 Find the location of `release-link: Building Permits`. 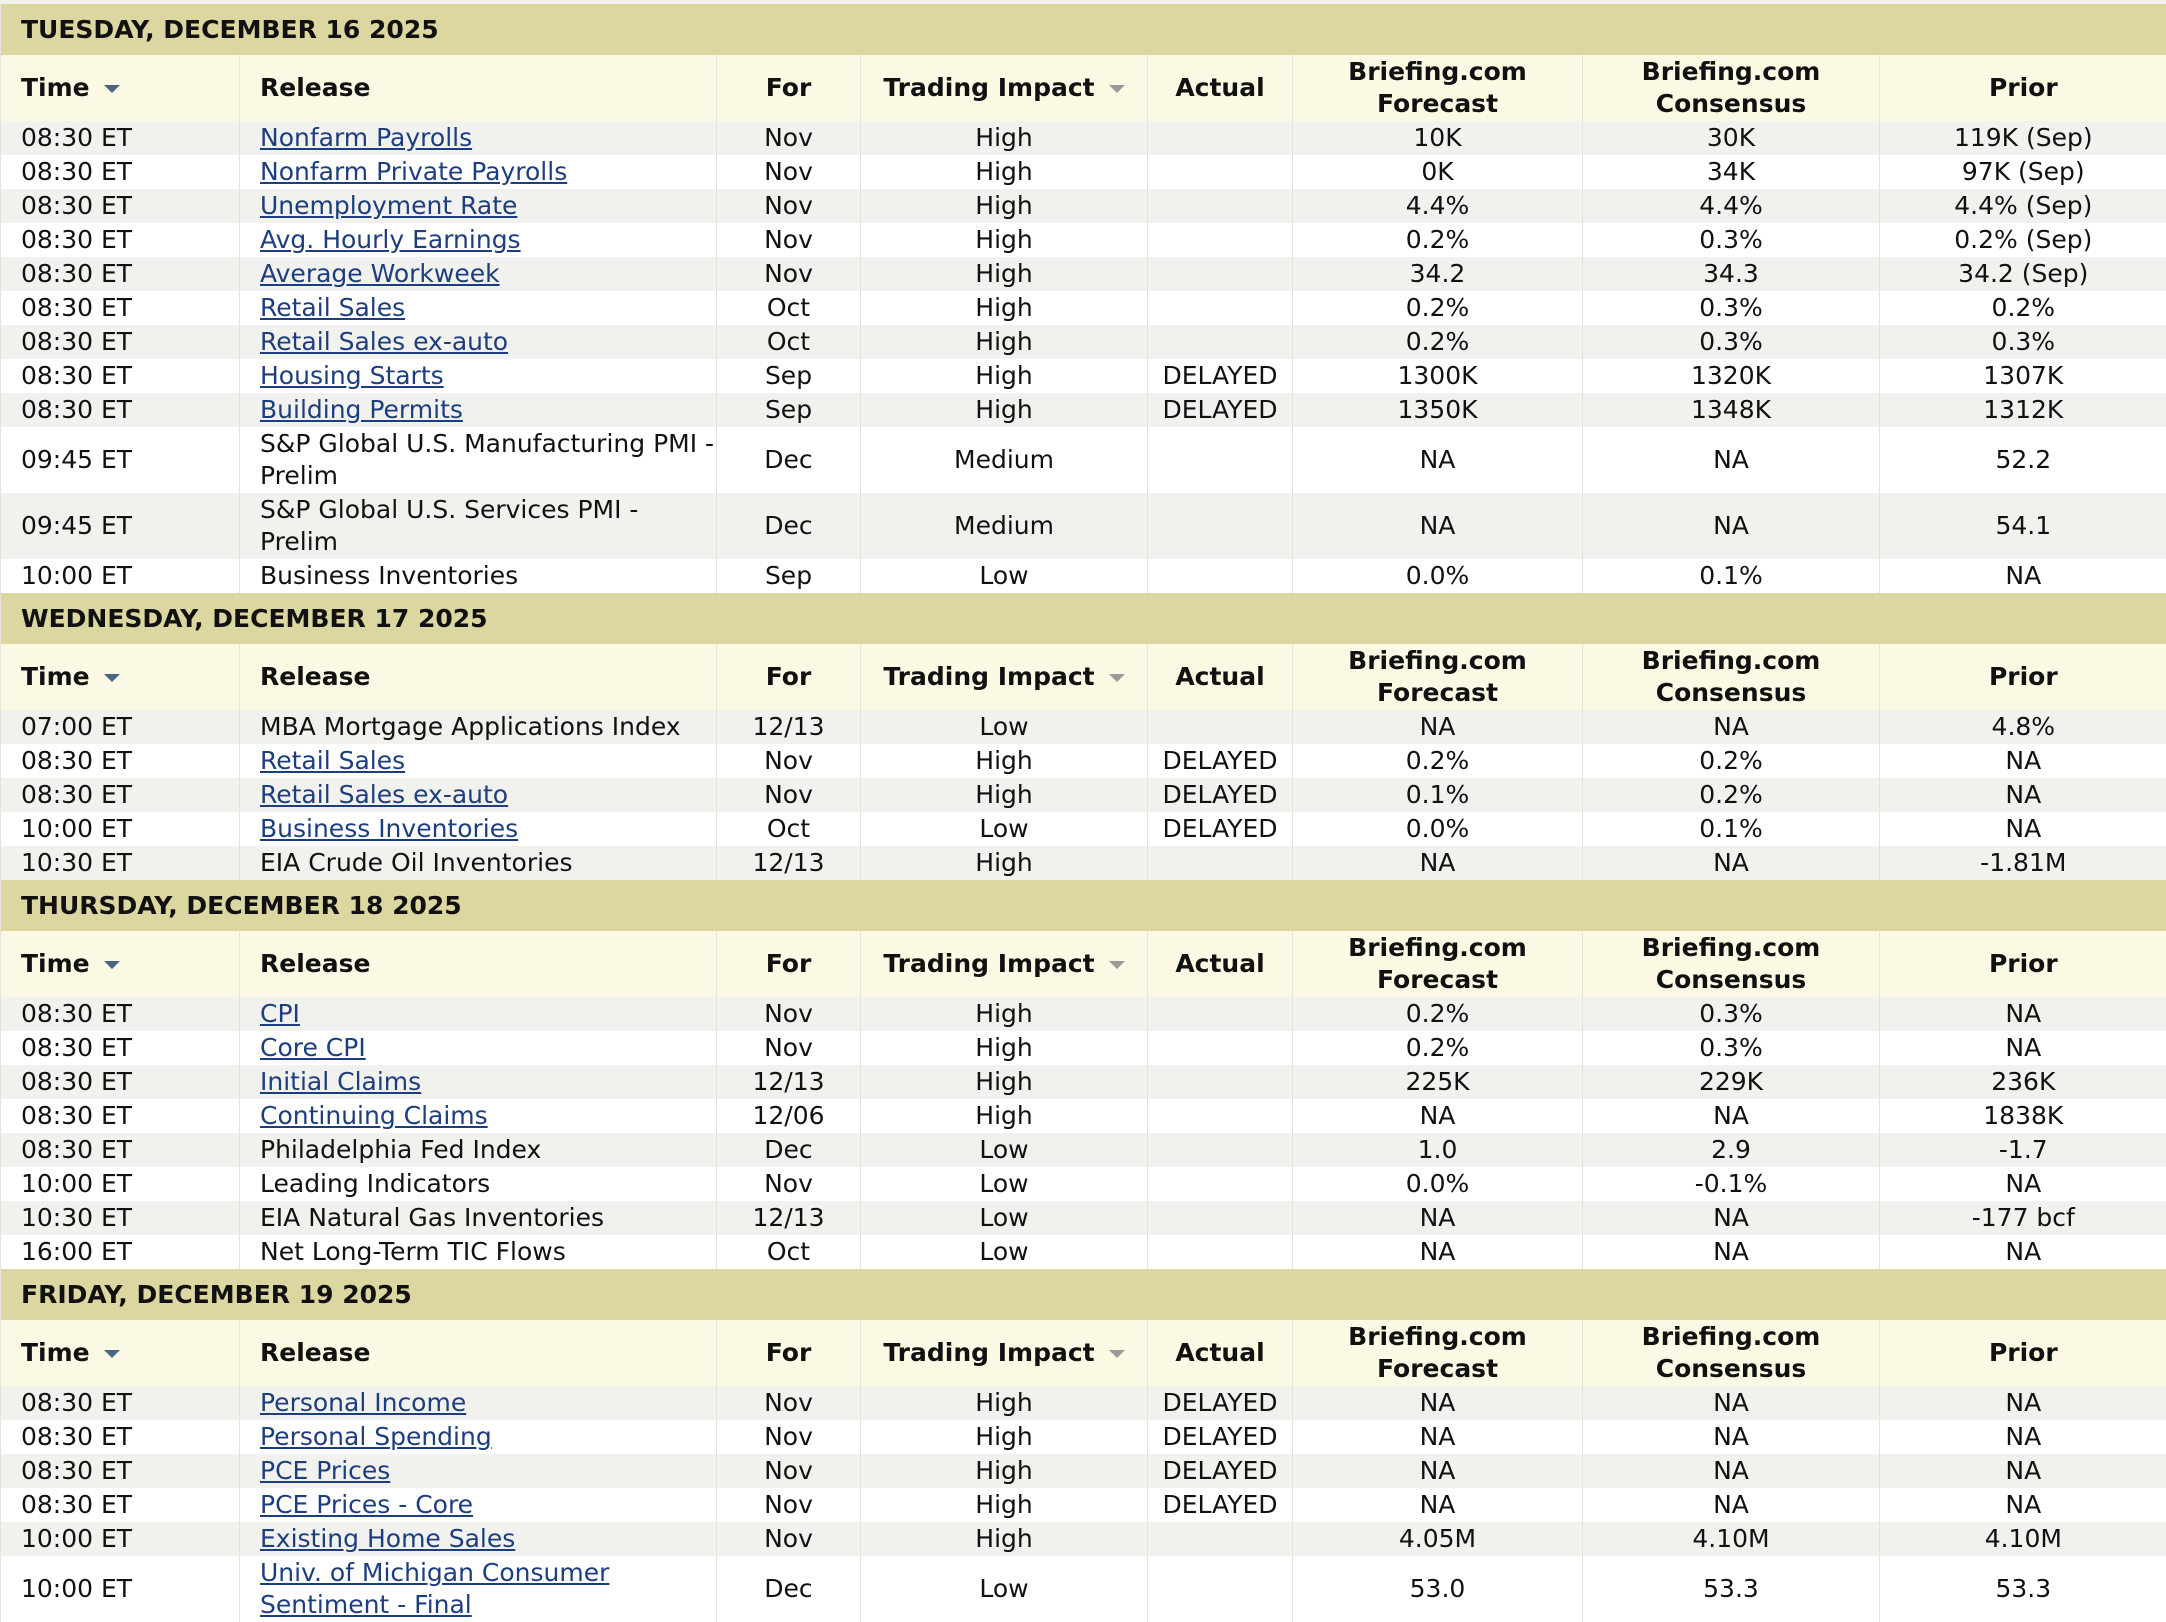

release-link: Building Permits is located at coordinates (361, 409).